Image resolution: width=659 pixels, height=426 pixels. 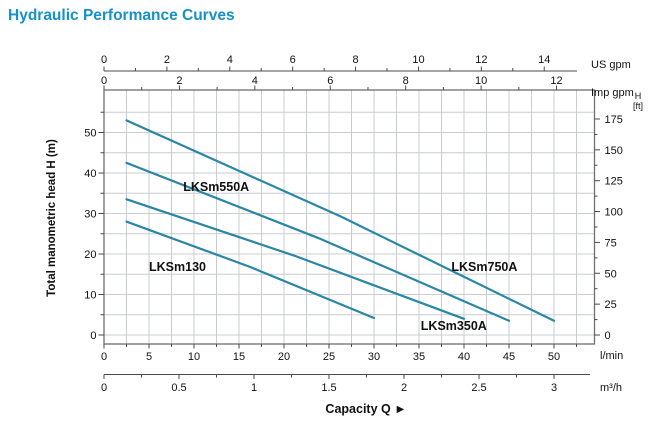 I want to click on tick-label: 5, so click(x=149, y=357).